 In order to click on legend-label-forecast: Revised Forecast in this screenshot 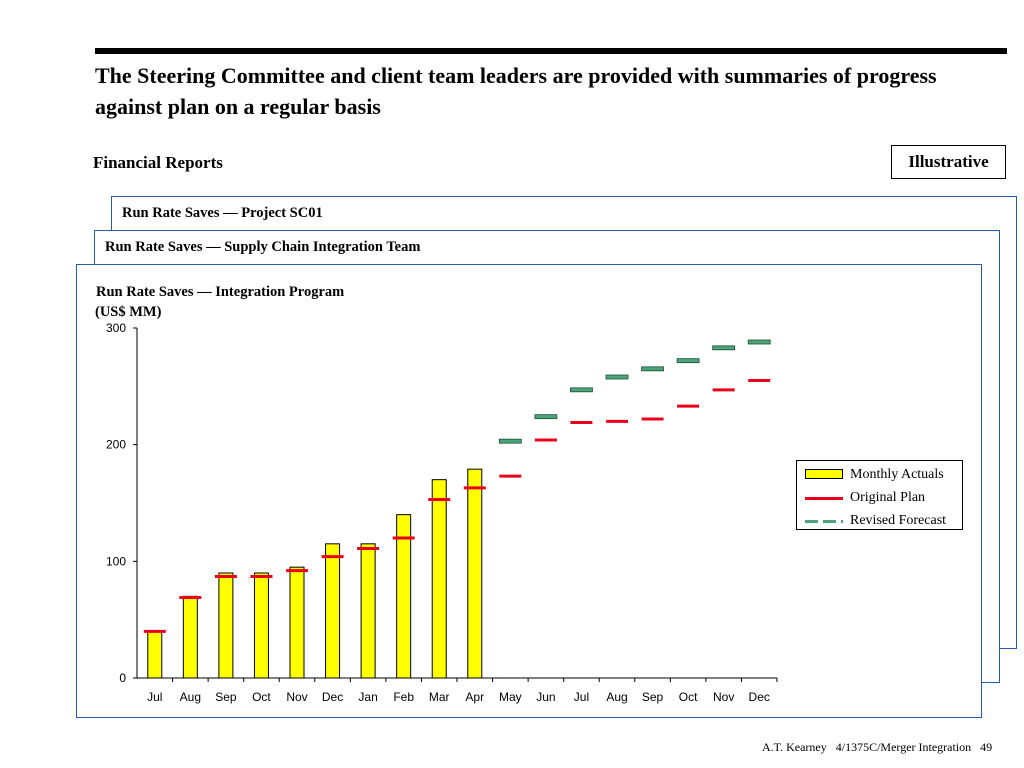, I will do `click(898, 520)`.